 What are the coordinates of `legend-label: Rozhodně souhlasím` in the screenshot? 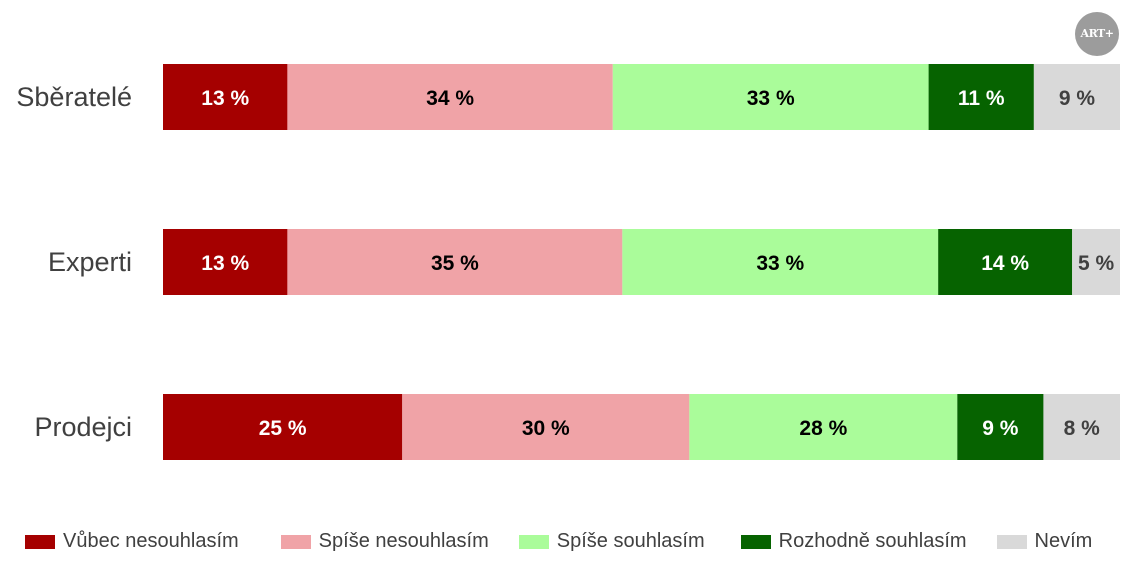 It's located at (872, 541).